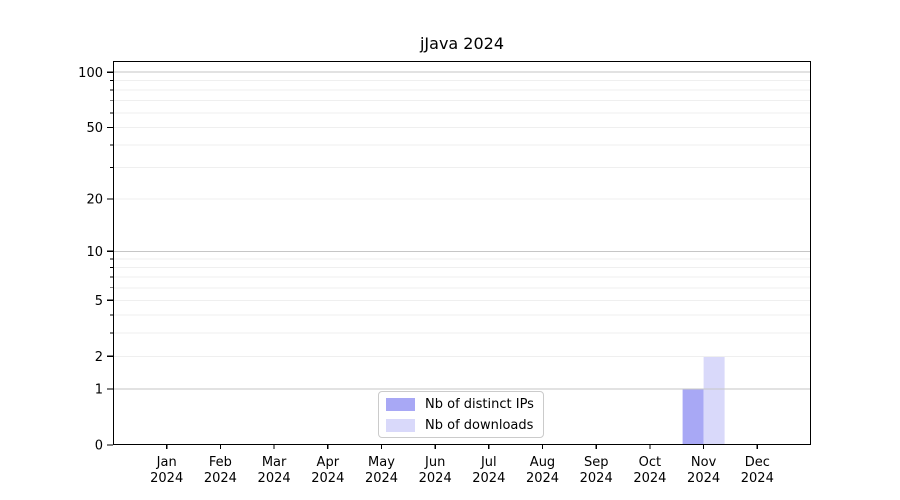 This screenshot has height=500, width=900. Describe the element at coordinates (94, 128) in the screenshot. I see `y-tick-label: 50` at that location.